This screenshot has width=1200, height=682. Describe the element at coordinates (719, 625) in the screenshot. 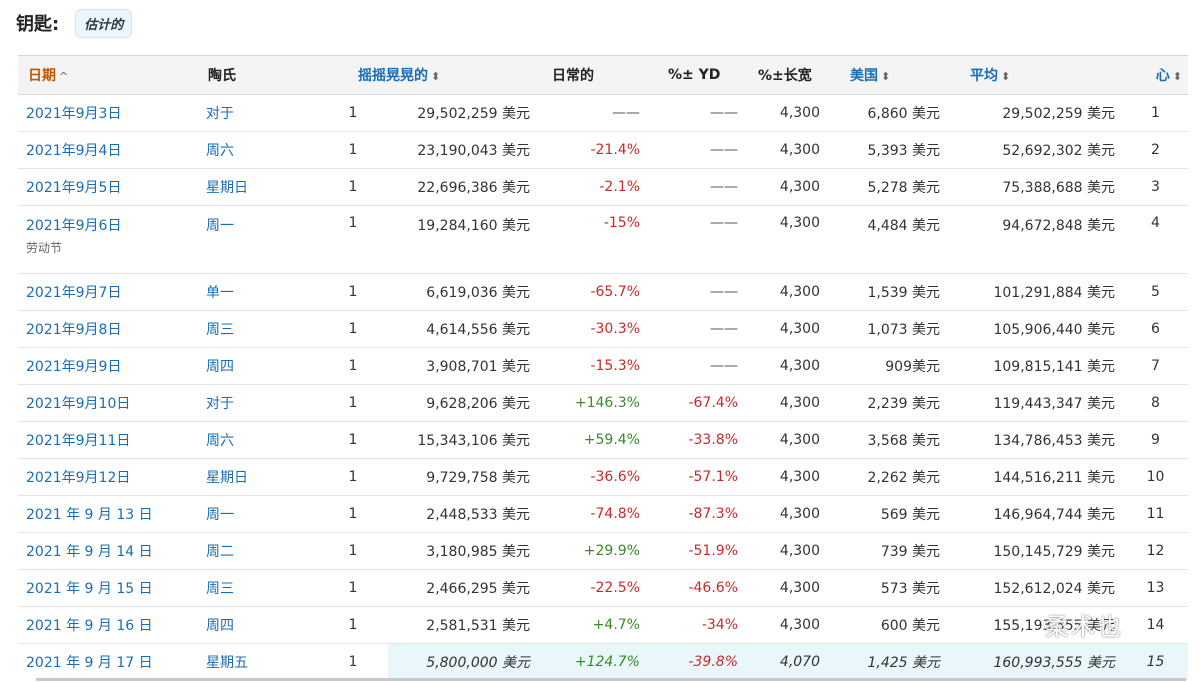

I see `cell-pct-lw-value: -34%` at that location.